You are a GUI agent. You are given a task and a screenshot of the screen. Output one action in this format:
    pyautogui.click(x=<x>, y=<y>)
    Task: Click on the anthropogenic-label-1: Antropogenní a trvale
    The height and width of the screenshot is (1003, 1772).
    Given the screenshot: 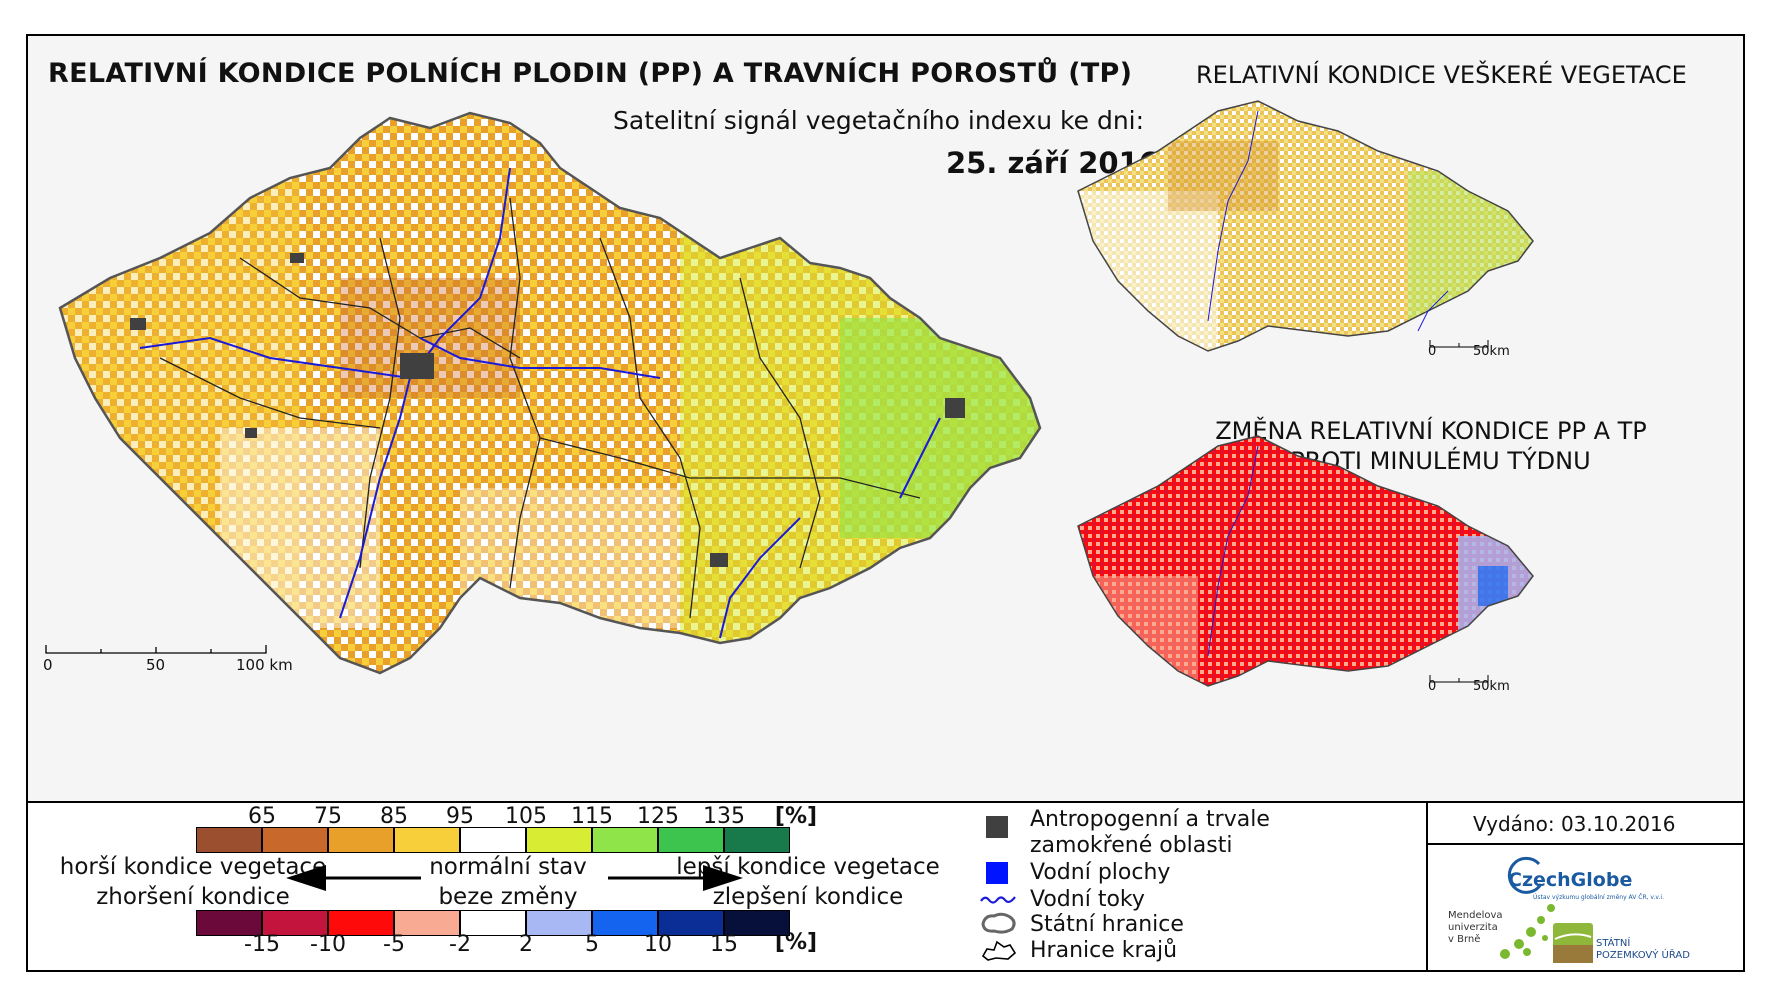 What is the action you would take?
    pyautogui.click(x=1150, y=819)
    